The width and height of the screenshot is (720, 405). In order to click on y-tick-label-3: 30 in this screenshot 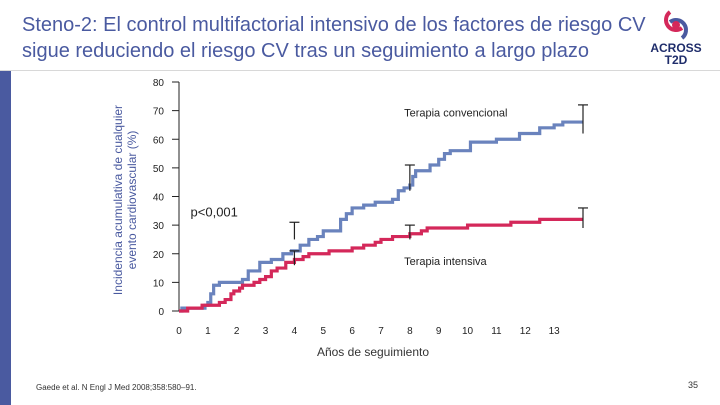, I will do `click(159, 226)`.